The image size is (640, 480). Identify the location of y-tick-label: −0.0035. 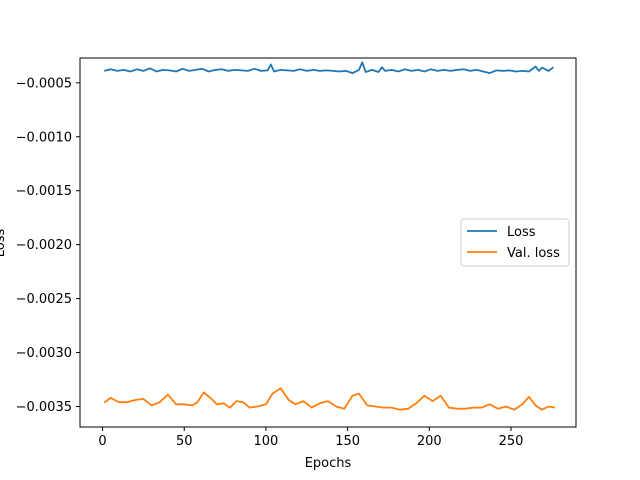
(44, 407).